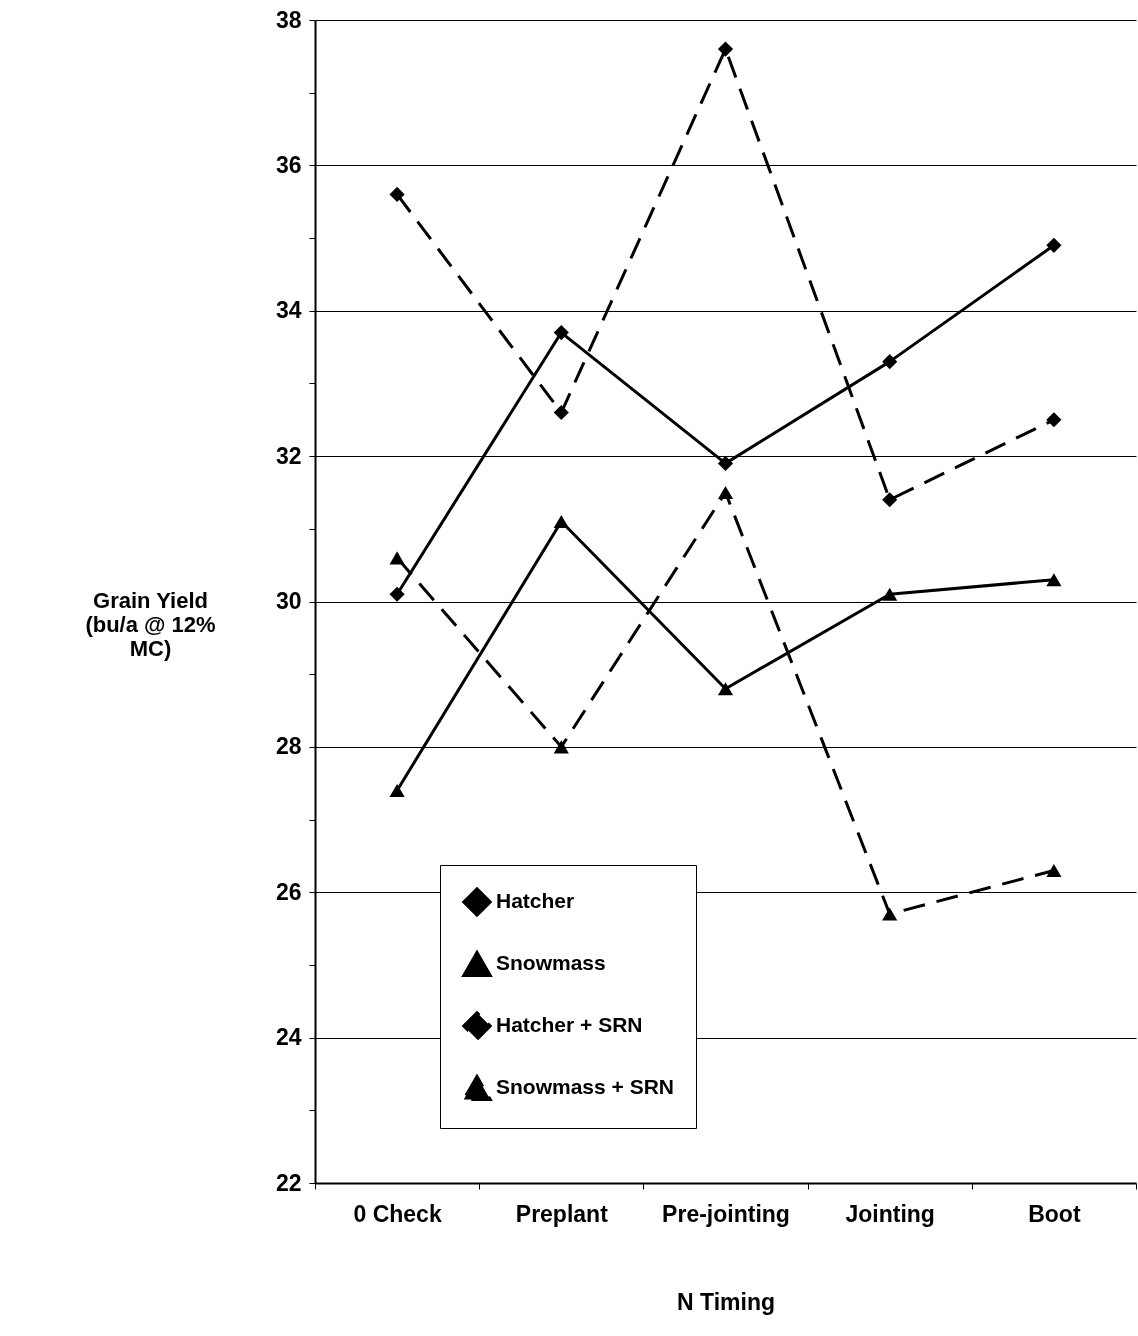 This screenshot has width=1138, height=1336. What do you see at coordinates (288, 746) in the screenshot?
I see `y-tick-label: 28` at bounding box center [288, 746].